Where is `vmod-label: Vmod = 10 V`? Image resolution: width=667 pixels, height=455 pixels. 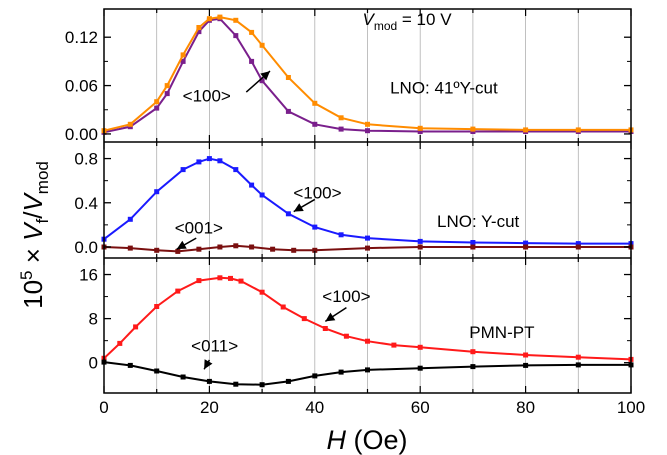
vmod-label: Vmod = 10 V is located at coordinates (408, 21).